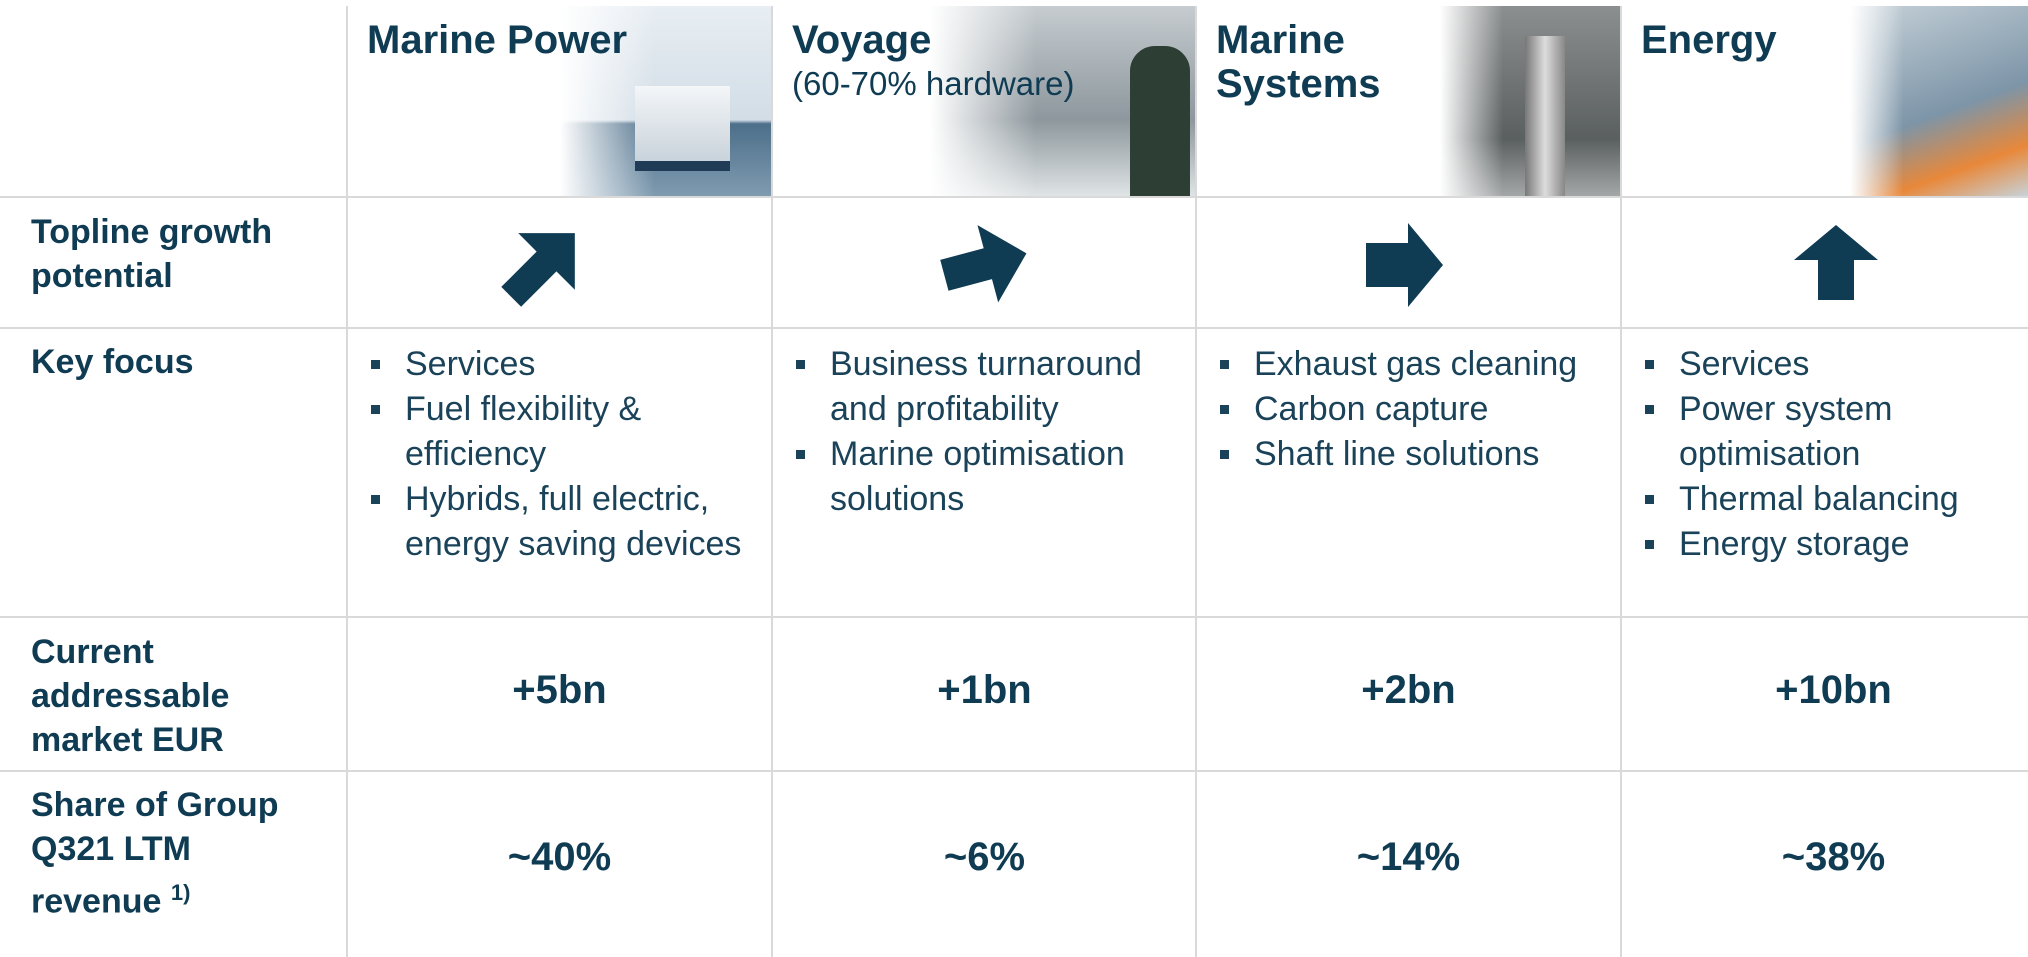 This screenshot has width=2028, height=957. Describe the element at coordinates (1160, 121) in the screenshot. I see `person` at that location.